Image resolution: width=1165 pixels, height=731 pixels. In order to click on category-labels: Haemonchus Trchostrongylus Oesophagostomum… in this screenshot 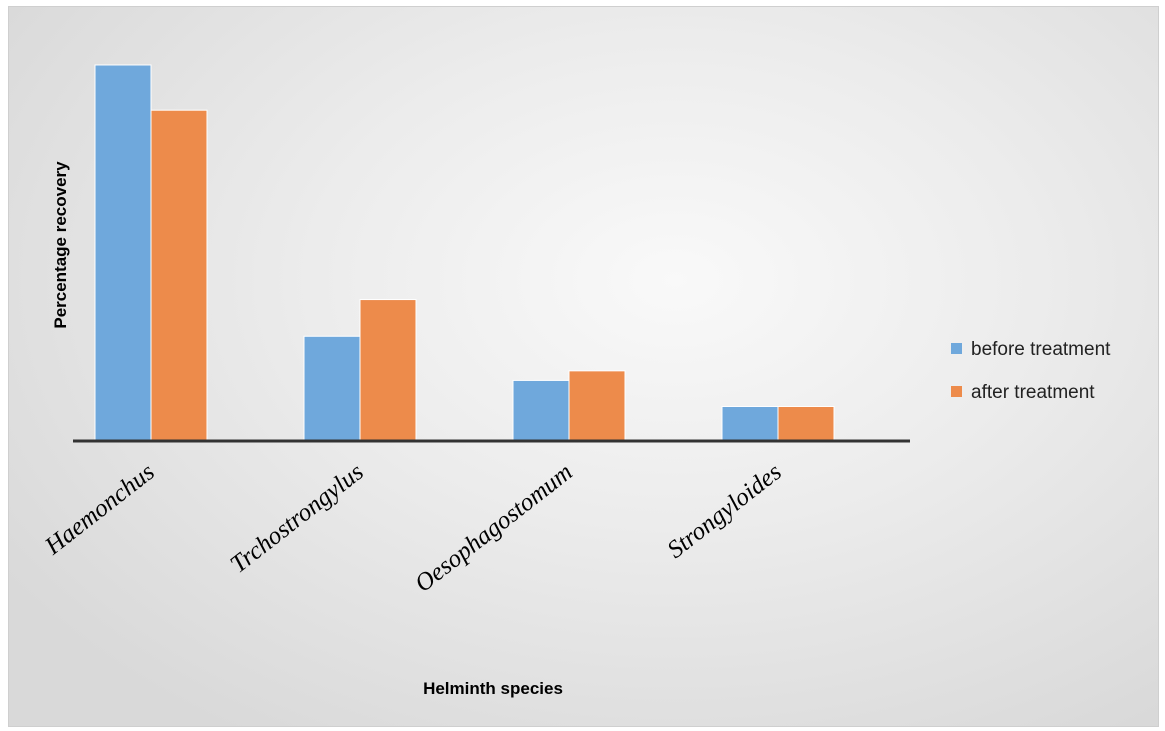, I will do `click(412, 527)`.